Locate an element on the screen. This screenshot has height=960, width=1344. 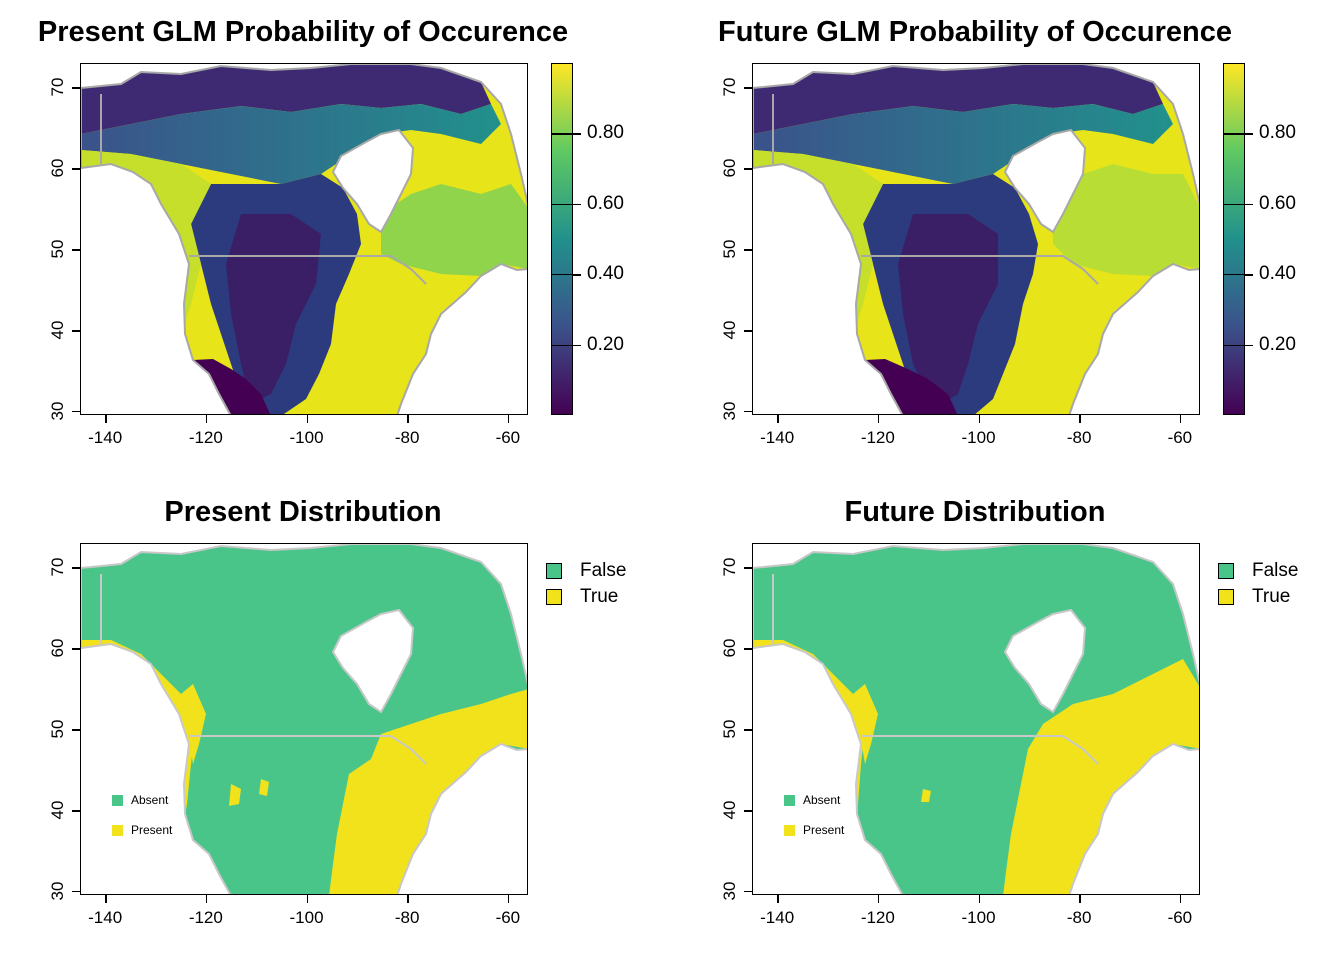
panel-title: Future Distribution is located at coordinates (975, 512).